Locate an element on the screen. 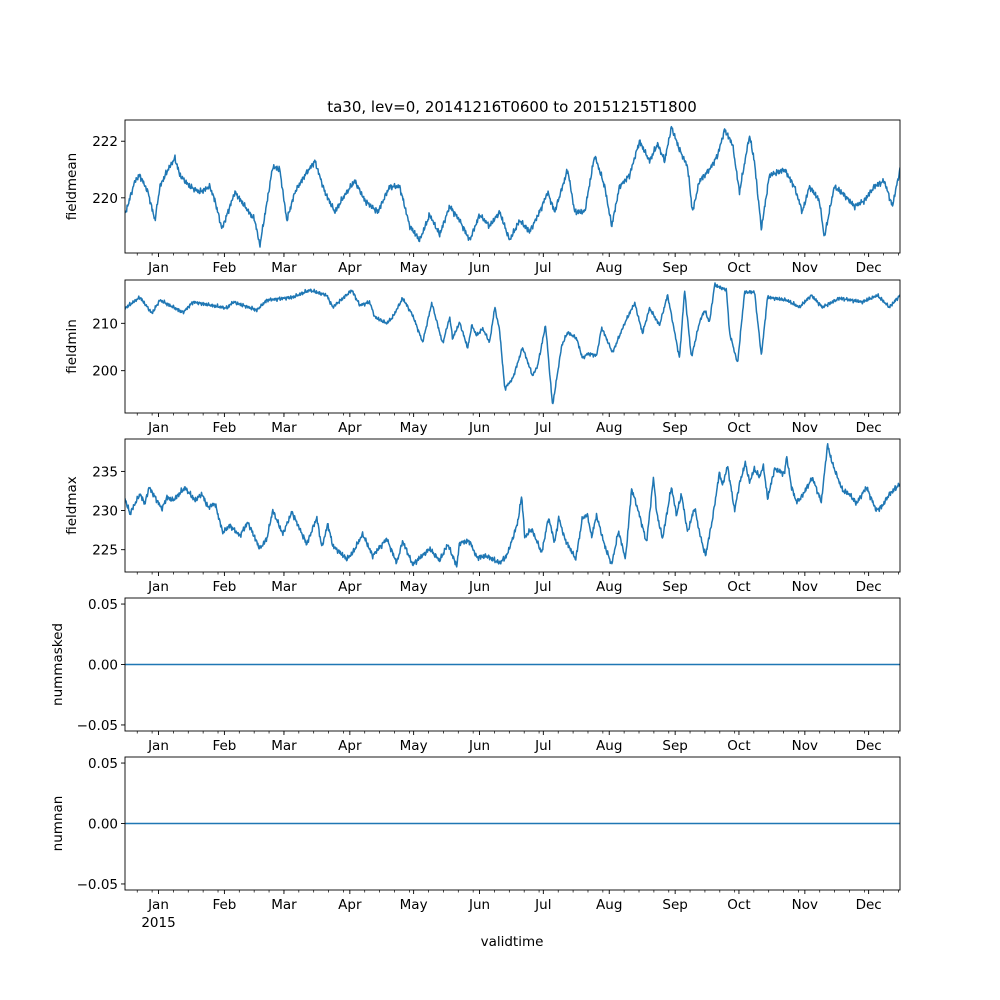 The height and width of the screenshot is (1000, 1000). y-axis-label: fieldmean is located at coordinates (72, 186).